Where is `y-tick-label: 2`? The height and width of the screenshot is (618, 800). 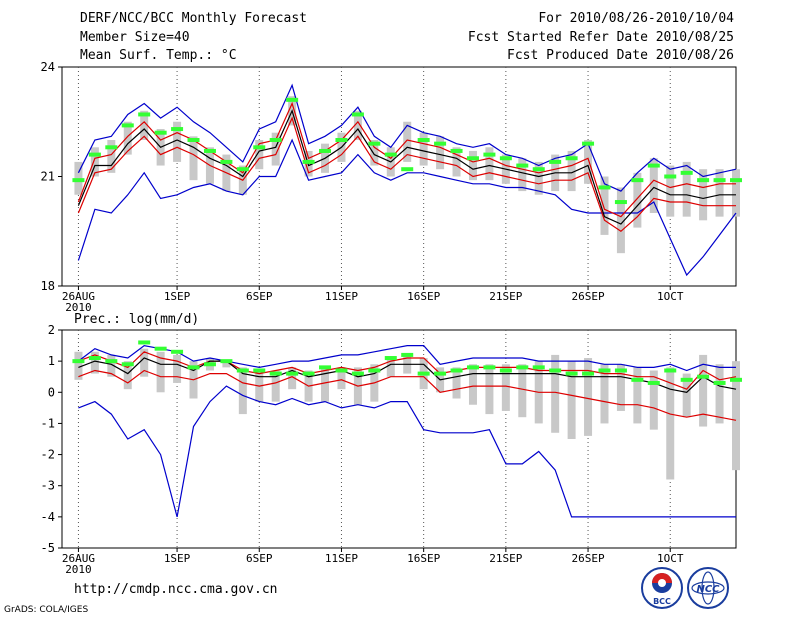
y-tick-label: 2 is located at coordinates (51, 330).